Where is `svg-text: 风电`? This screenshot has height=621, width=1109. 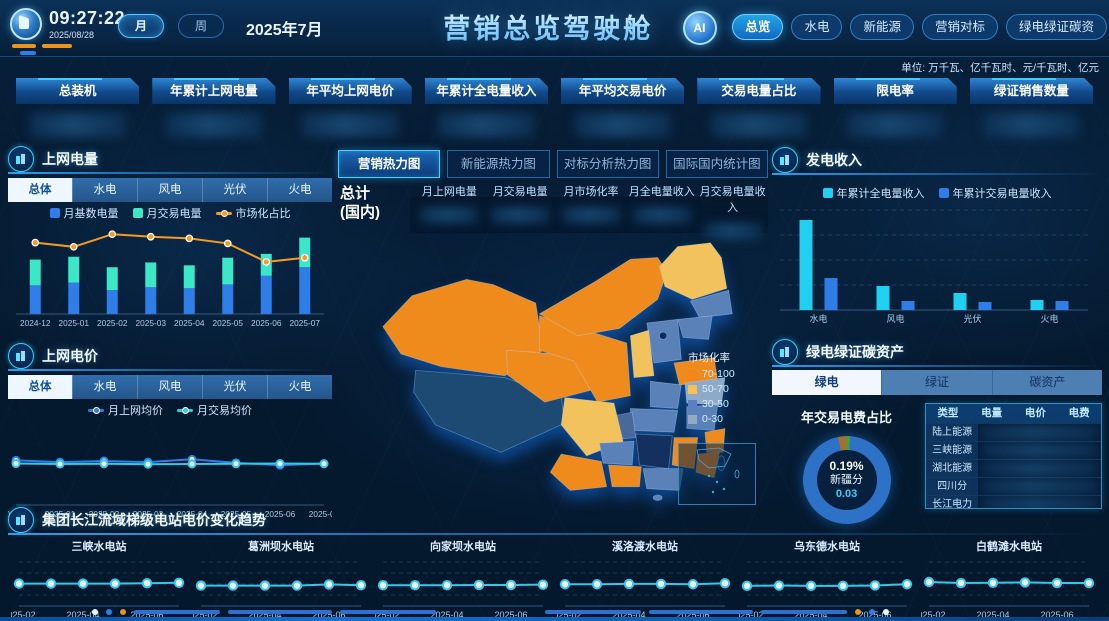
svg-text: 风电 is located at coordinates (895, 318).